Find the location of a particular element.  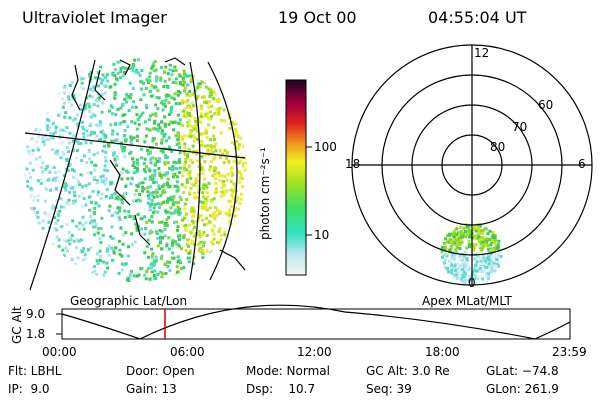

mlat-label-60: 60 is located at coordinates (546, 105).